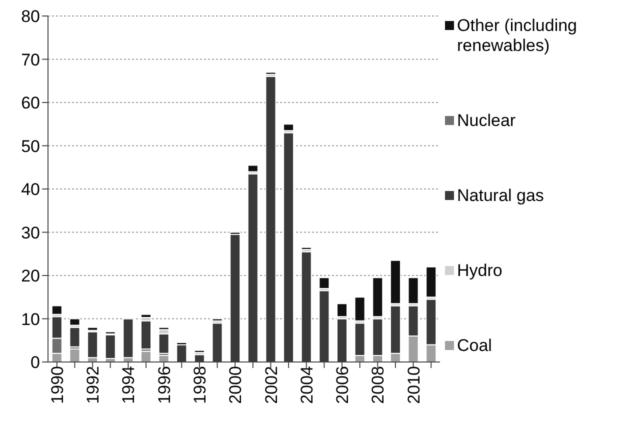 Image resolution: width=623 pixels, height=437 pixels. I want to click on x-tick-label: 2006, so click(342, 385).